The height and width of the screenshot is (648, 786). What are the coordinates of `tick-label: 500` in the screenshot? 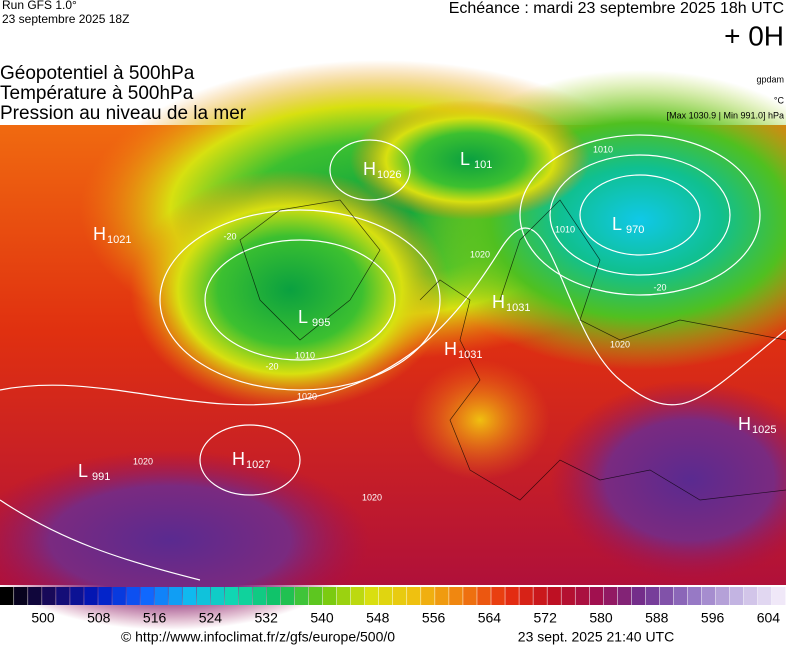 It's located at (43, 618).